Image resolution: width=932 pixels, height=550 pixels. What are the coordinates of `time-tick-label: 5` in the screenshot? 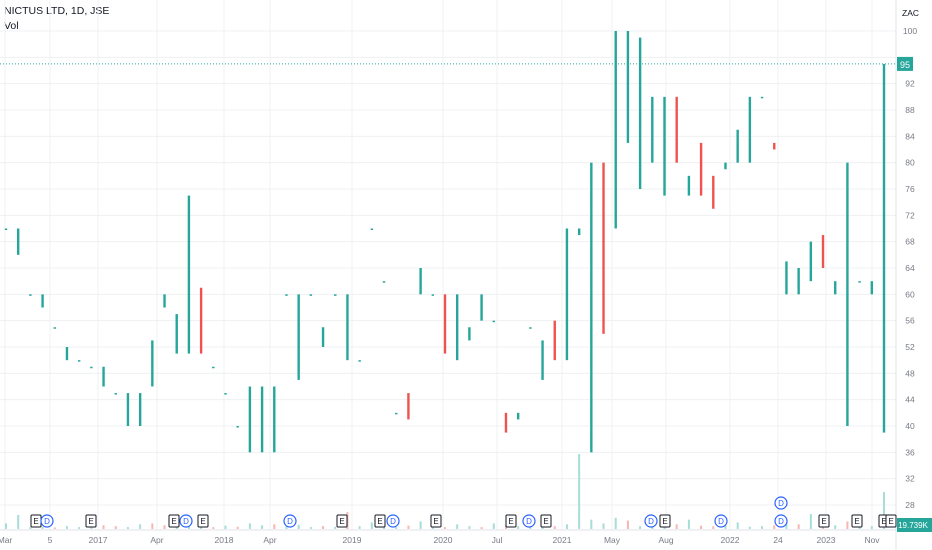 It's located at (50, 540).